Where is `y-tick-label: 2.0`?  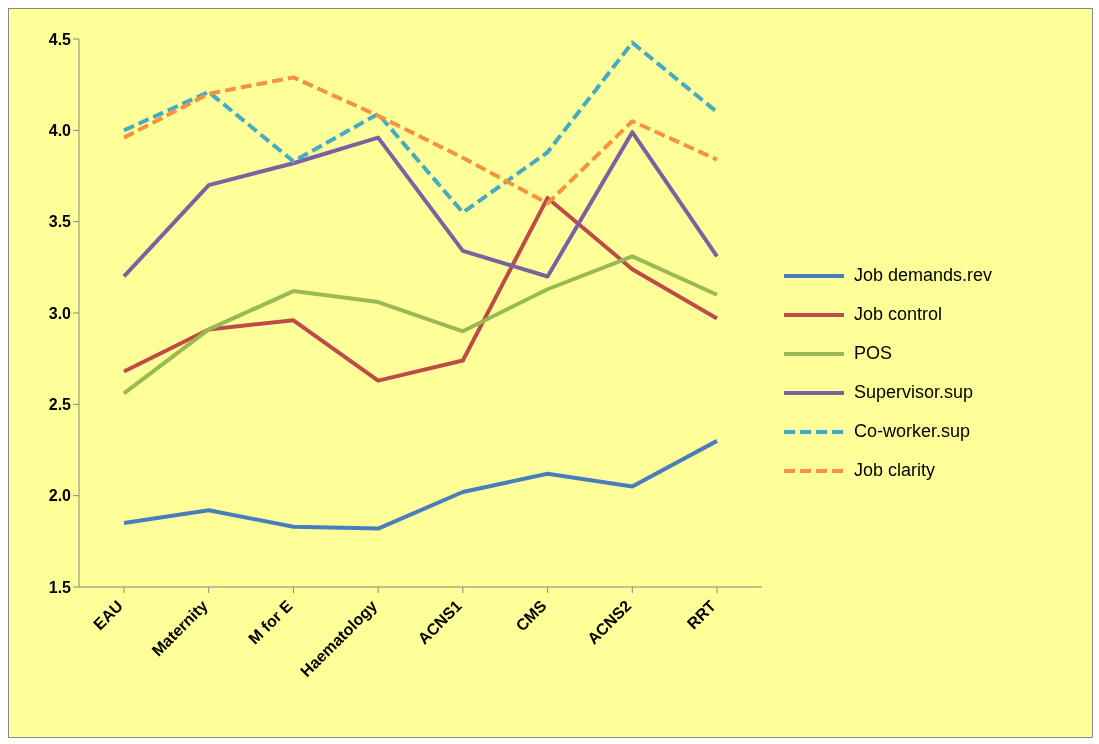
y-tick-label: 2.0 is located at coordinates (60, 496).